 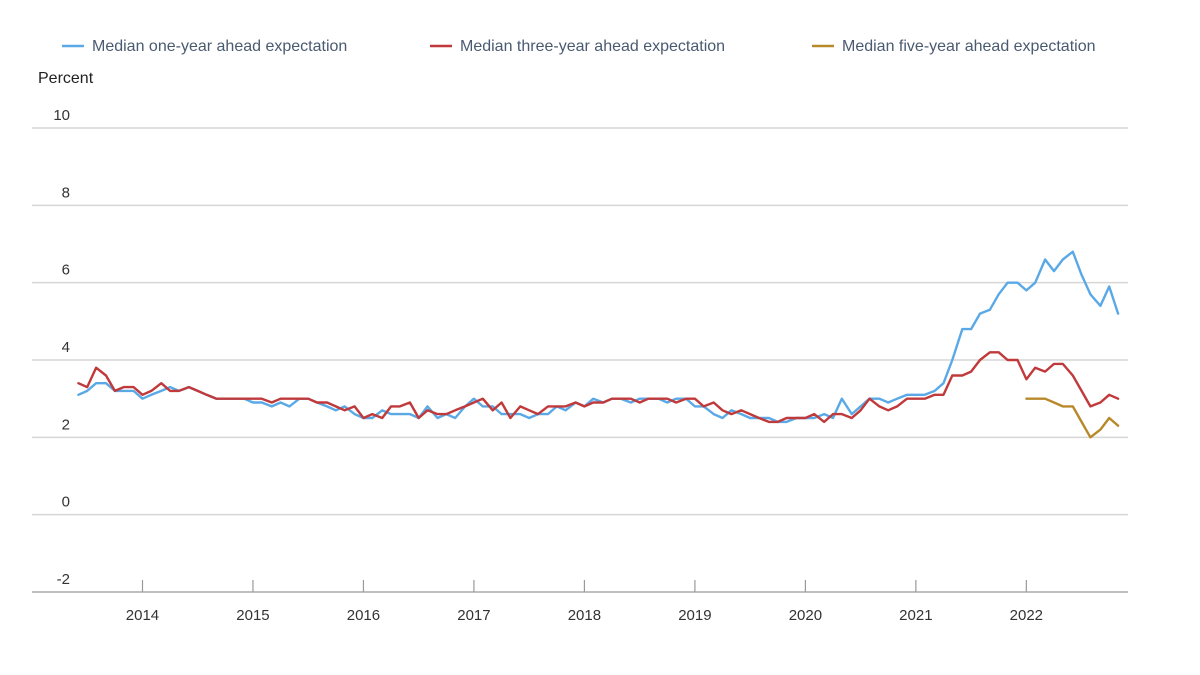 What do you see at coordinates (142, 615) in the screenshot?
I see `x-tick-label: 2014` at bounding box center [142, 615].